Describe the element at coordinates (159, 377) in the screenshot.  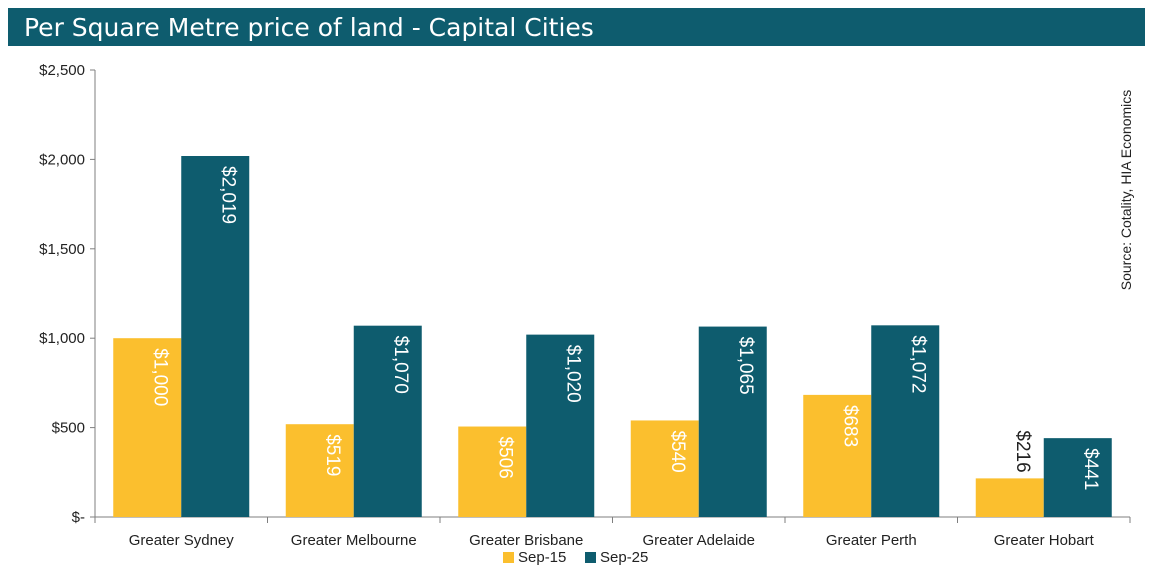
I see `data-label: $1,000` at that location.